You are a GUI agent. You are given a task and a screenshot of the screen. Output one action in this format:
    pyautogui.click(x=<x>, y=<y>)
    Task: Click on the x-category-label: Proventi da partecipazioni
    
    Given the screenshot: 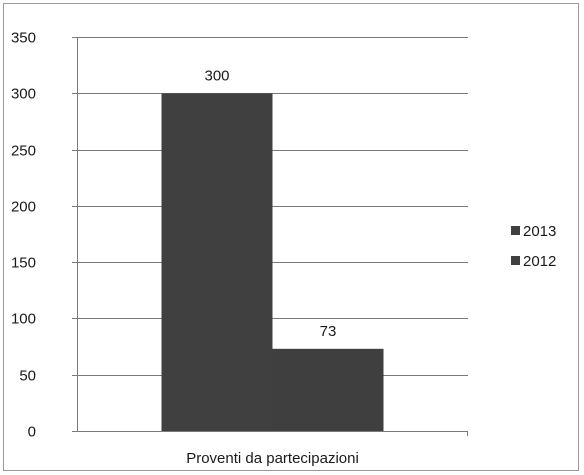 What is the action you would take?
    pyautogui.click(x=272, y=458)
    